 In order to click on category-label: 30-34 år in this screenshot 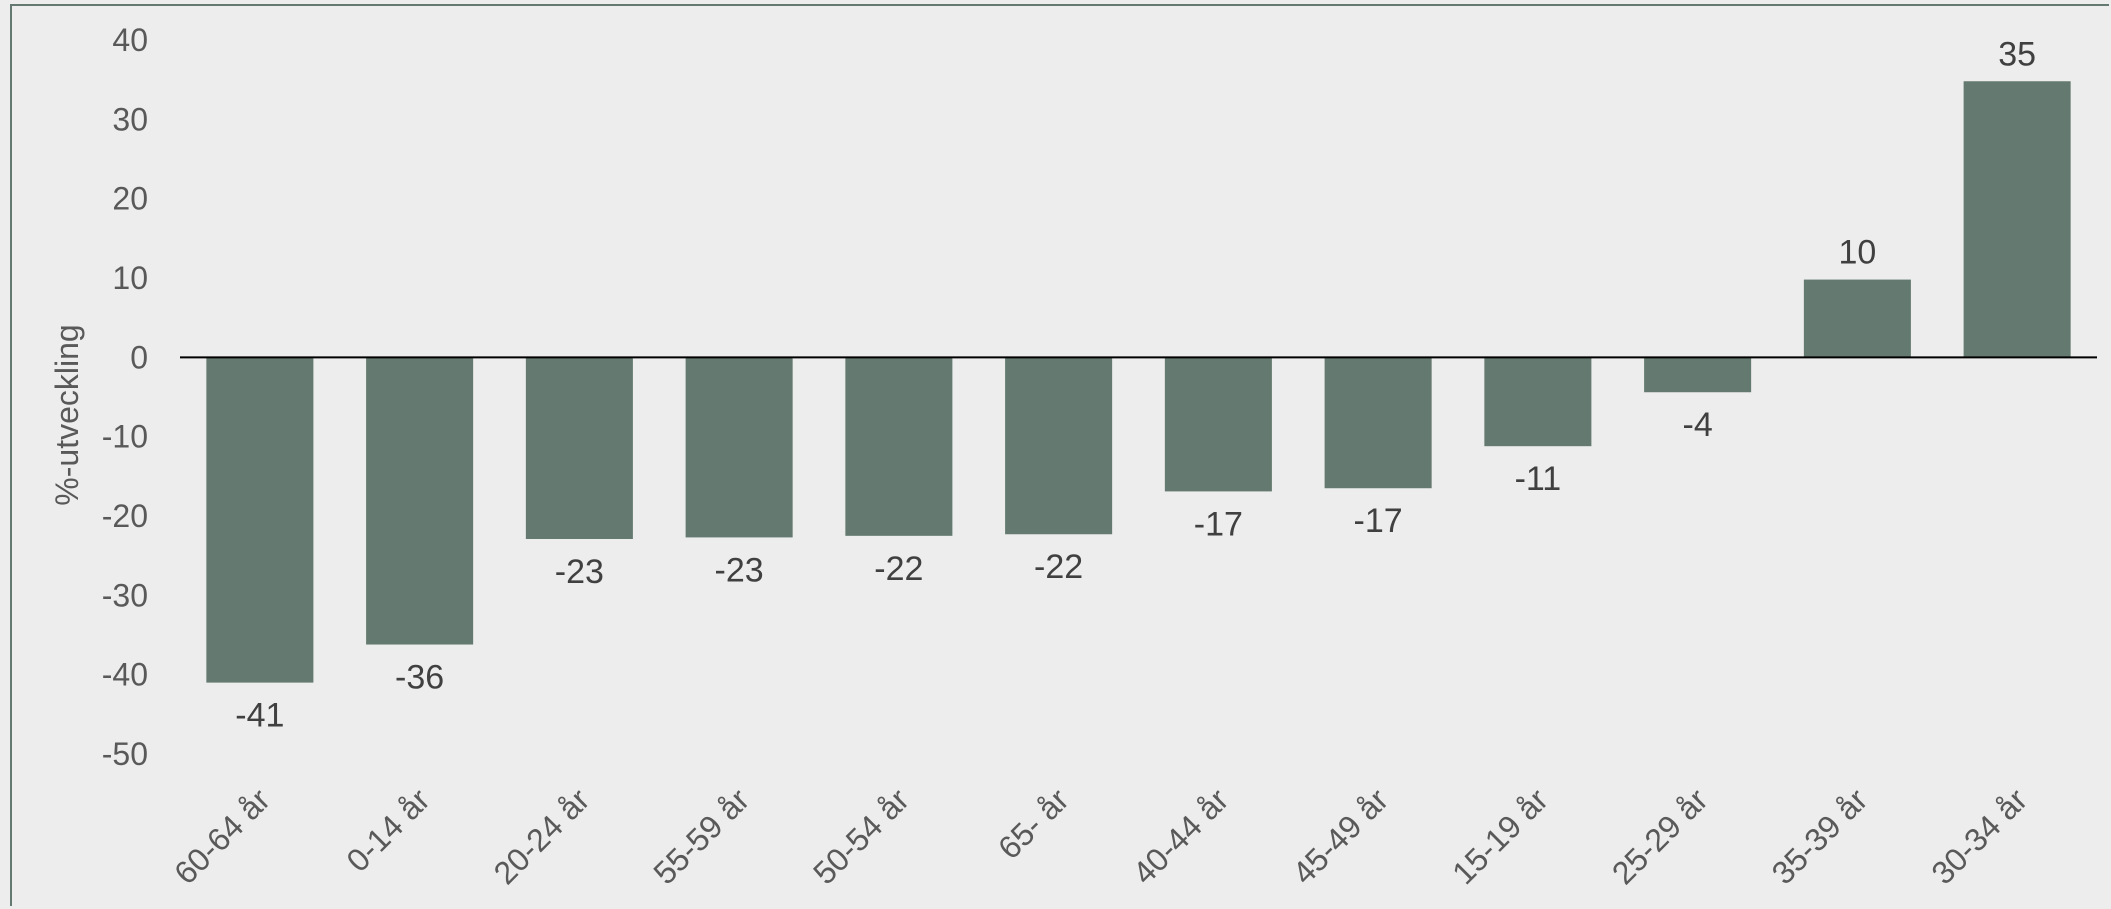, I will do `click(1979, 836)`.